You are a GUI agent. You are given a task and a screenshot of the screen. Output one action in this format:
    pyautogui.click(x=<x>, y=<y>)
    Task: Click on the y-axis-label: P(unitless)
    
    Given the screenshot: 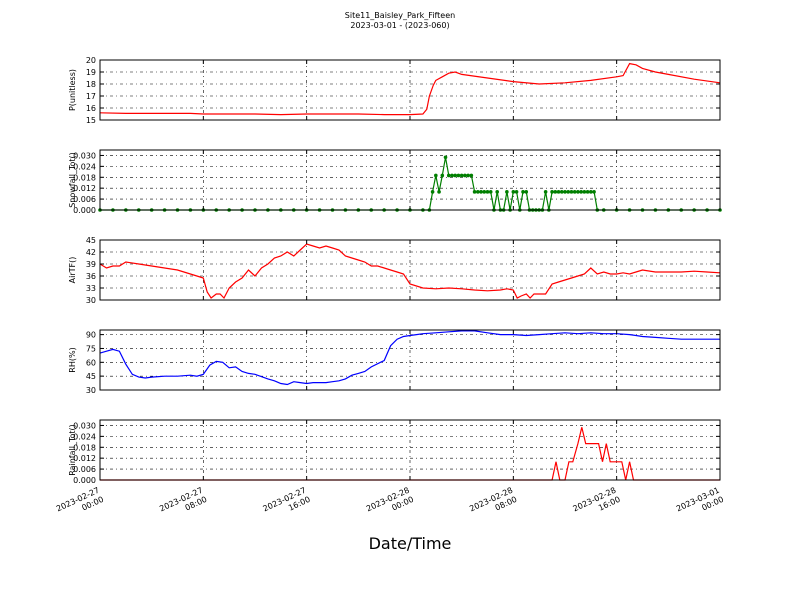 What is the action you would take?
    pyautogui.click(x=72, y=90)
    